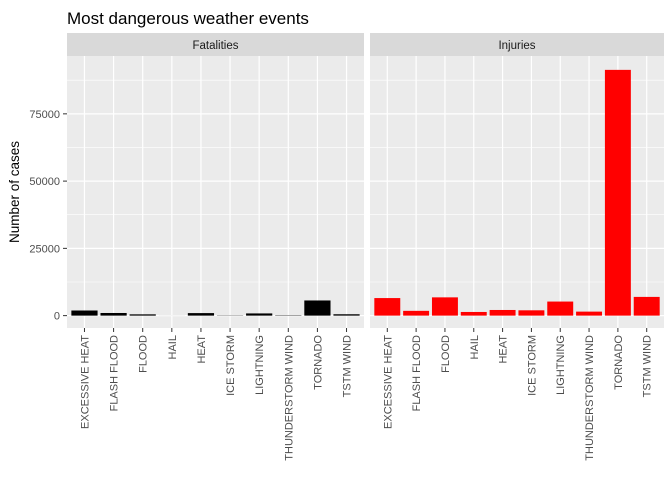  What do you see at coordinates (44, 249) in the screenshot?
I see `y-tick-label: 25000` at bounding box center [44, 249].